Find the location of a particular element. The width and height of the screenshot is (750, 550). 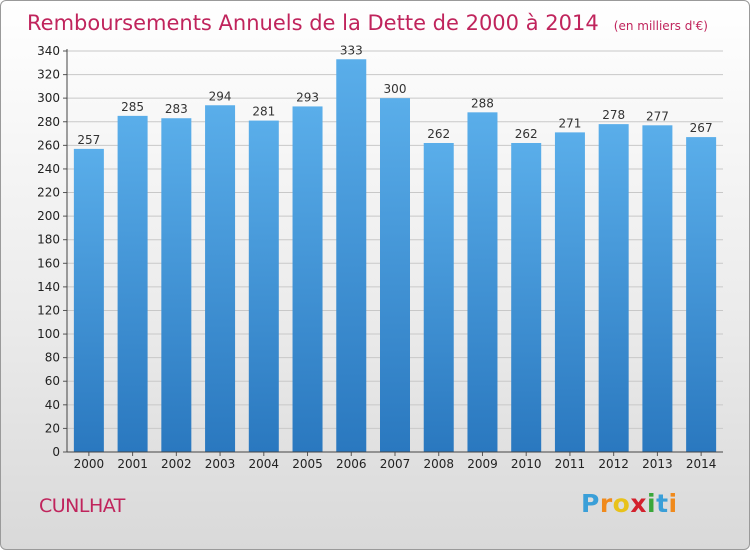

y-tick-label: 80 is located at coordinates (52, 358).